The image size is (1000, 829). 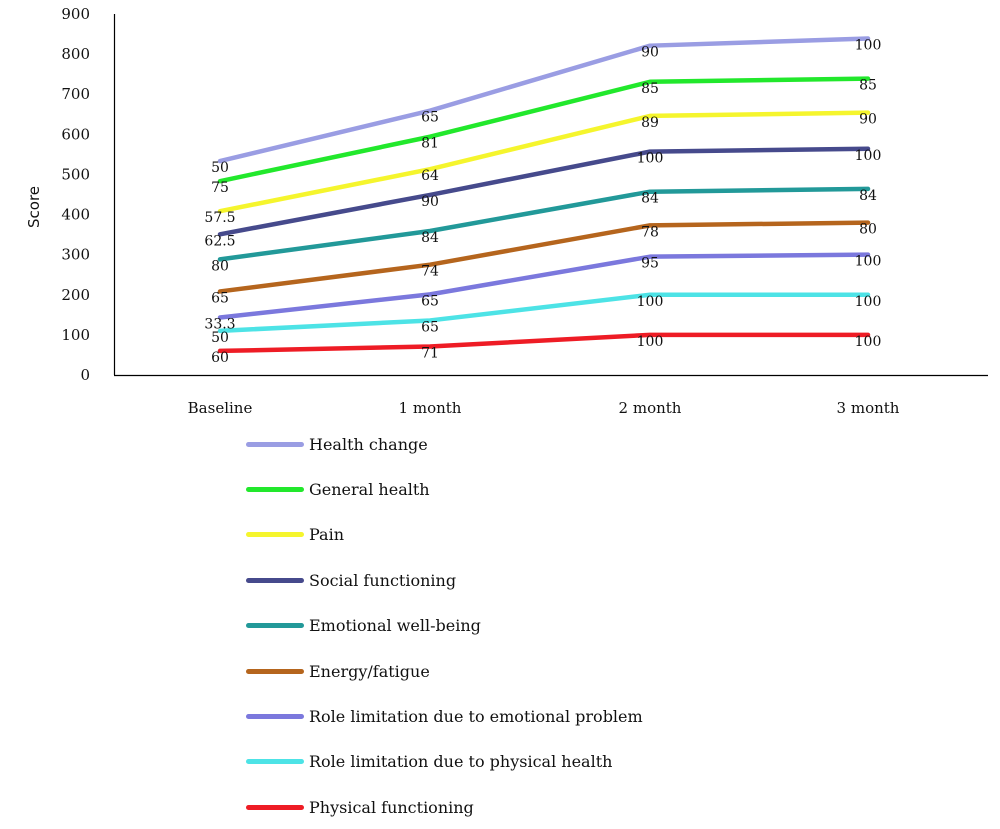 What do you see at coordinates (220, 358) in the screenshot?
I see `data-label: 60` at bounding box center [220, 358].